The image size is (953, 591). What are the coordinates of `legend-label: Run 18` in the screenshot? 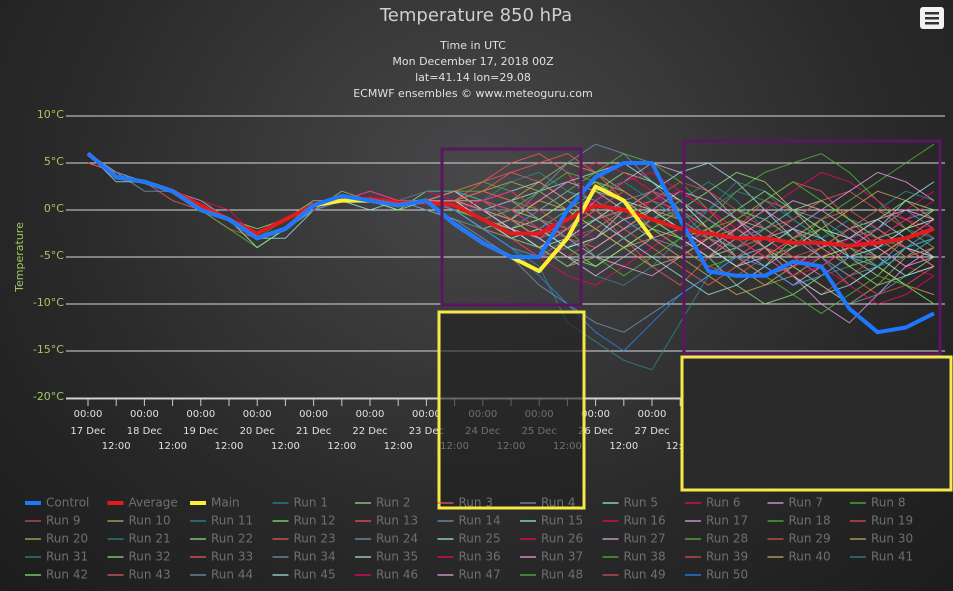 It's located at (810, 521).